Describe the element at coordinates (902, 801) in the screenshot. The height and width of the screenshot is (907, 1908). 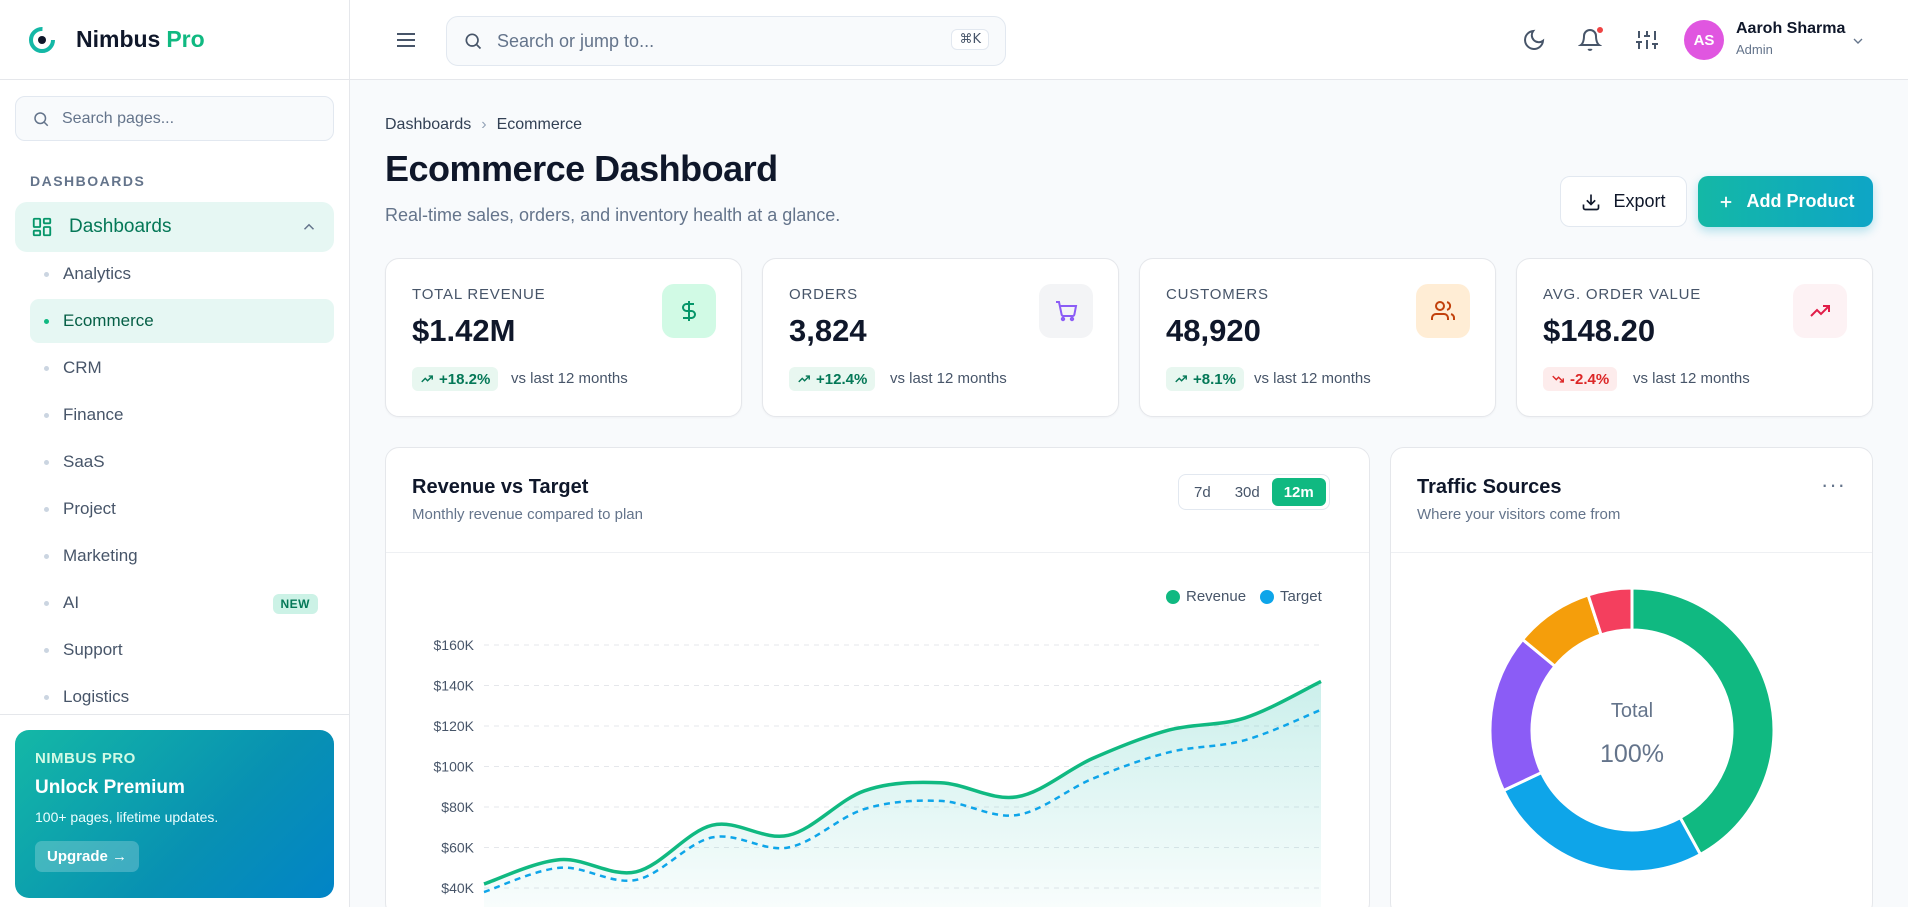
I see `series-line-target` at that location.